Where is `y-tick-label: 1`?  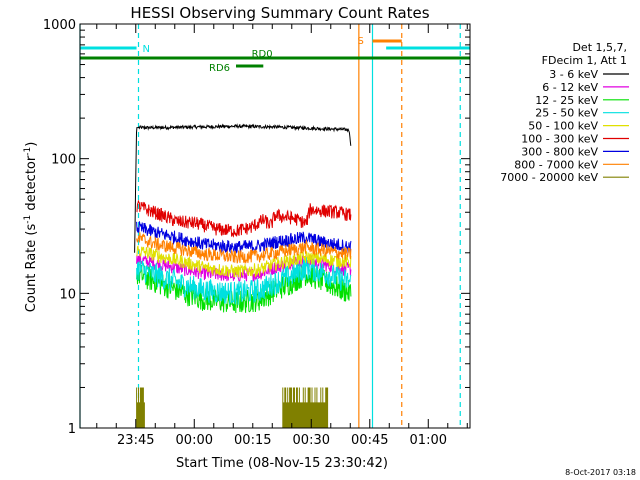 y-tick-label: 1 is located at coordinates (72, 429).